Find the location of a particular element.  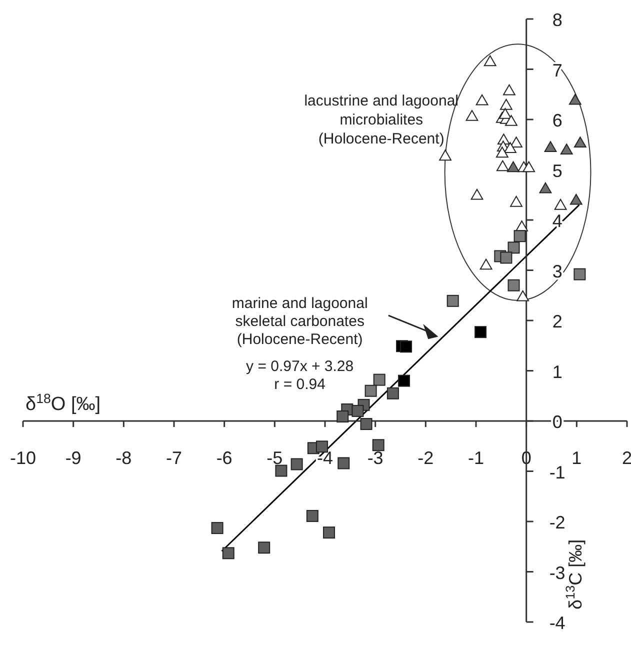

x-tick-label: -5 is located at coordinates (274, 458).